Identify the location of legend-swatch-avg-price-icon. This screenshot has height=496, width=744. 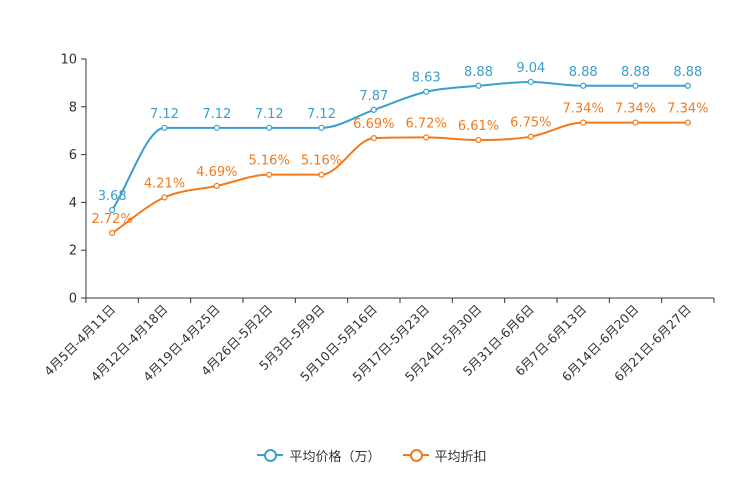
(270, 455).